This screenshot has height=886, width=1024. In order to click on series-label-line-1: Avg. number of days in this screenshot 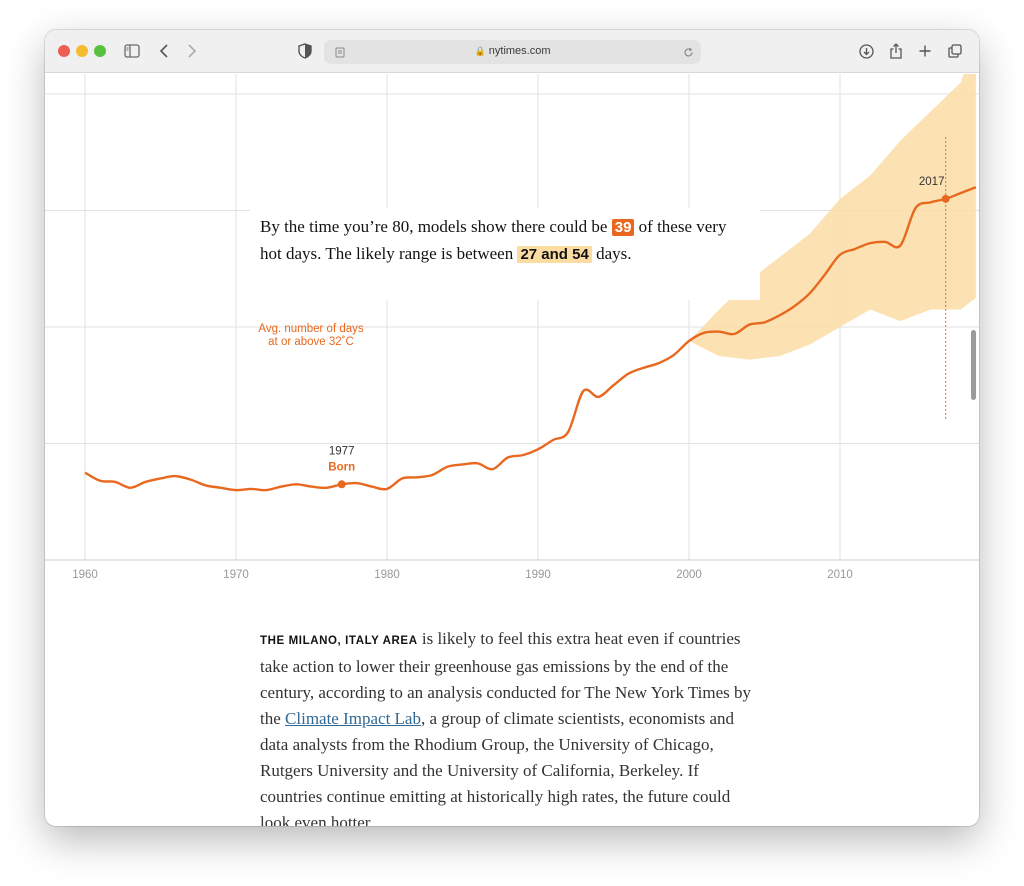, I will do `click(311, 329)`.